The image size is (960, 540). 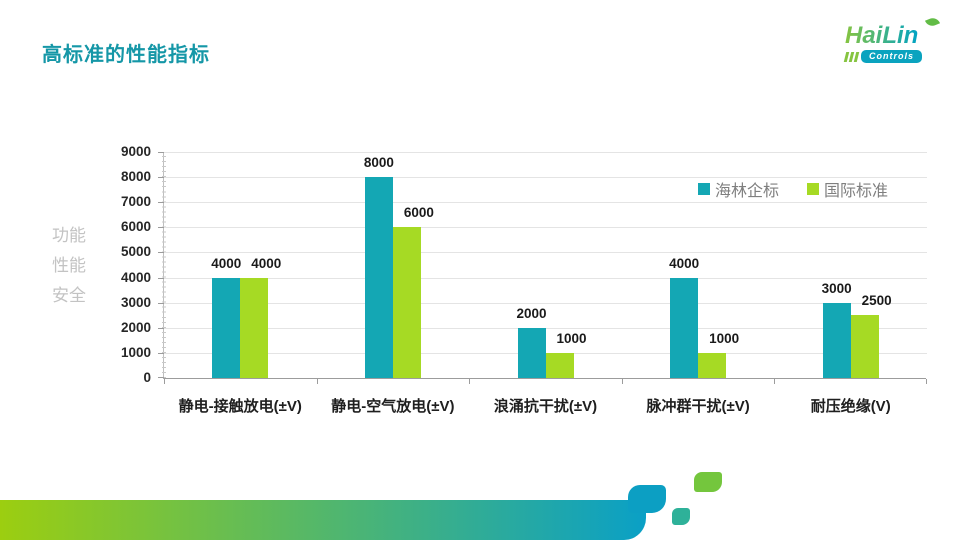 I want to click on y-axis-label: 0, so click(x=147, y=377).